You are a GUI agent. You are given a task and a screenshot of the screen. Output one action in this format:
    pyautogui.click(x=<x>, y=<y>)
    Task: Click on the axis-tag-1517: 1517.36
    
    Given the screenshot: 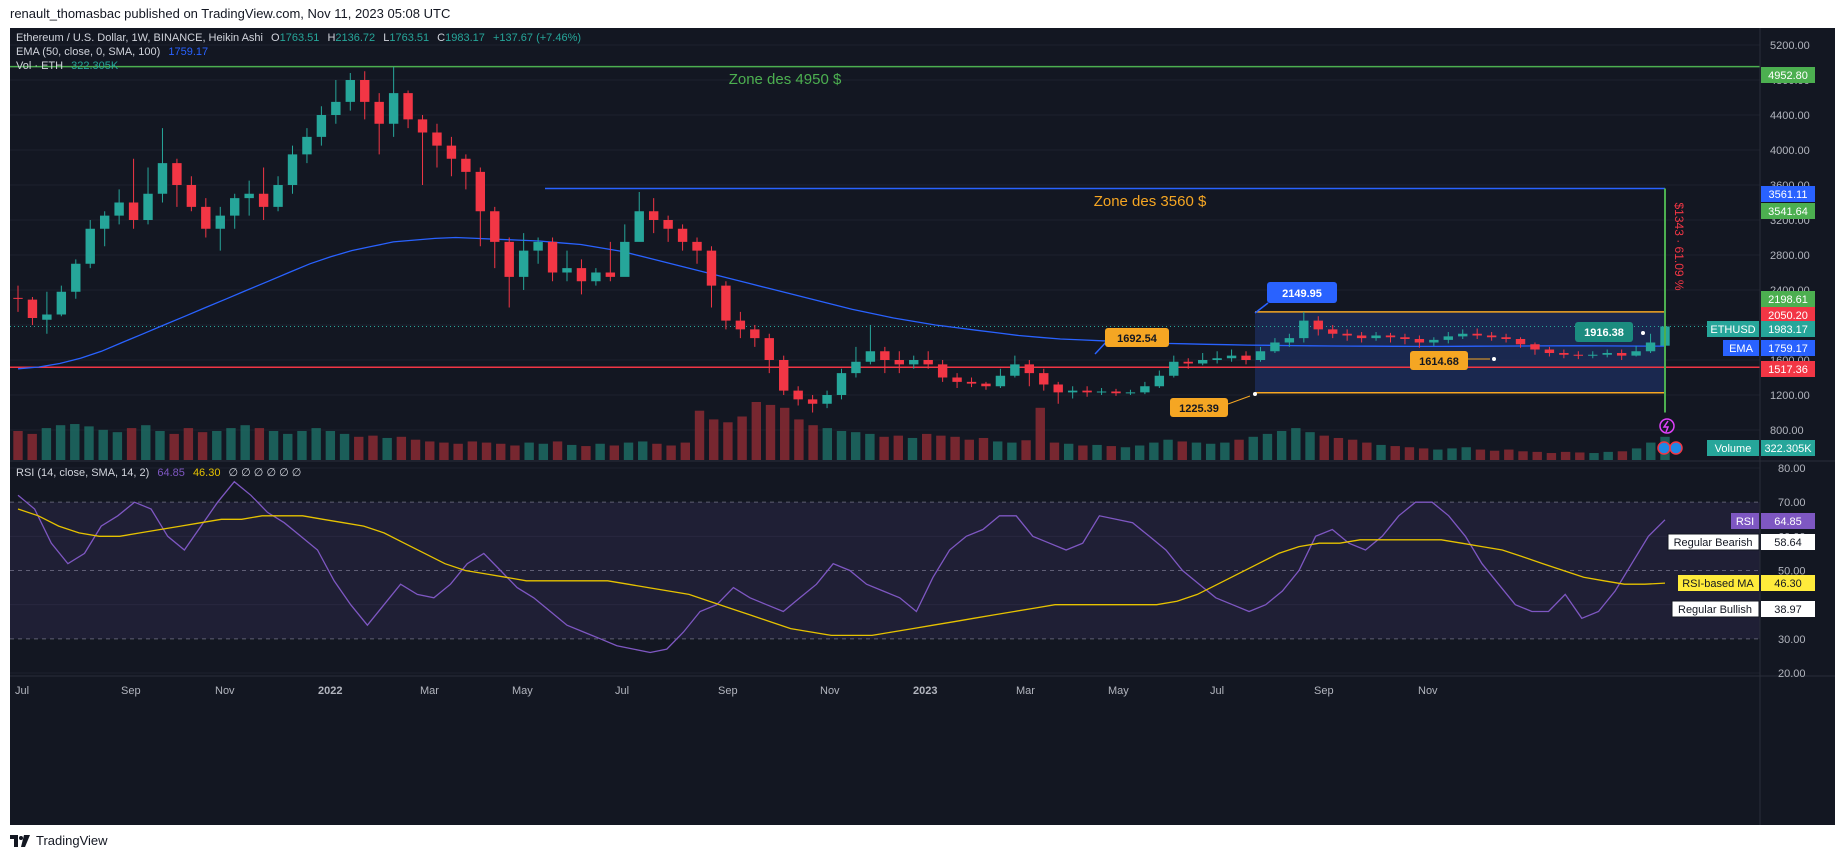 What is the action you would take?
    pyautogui.click(x=1788, y=369)
    